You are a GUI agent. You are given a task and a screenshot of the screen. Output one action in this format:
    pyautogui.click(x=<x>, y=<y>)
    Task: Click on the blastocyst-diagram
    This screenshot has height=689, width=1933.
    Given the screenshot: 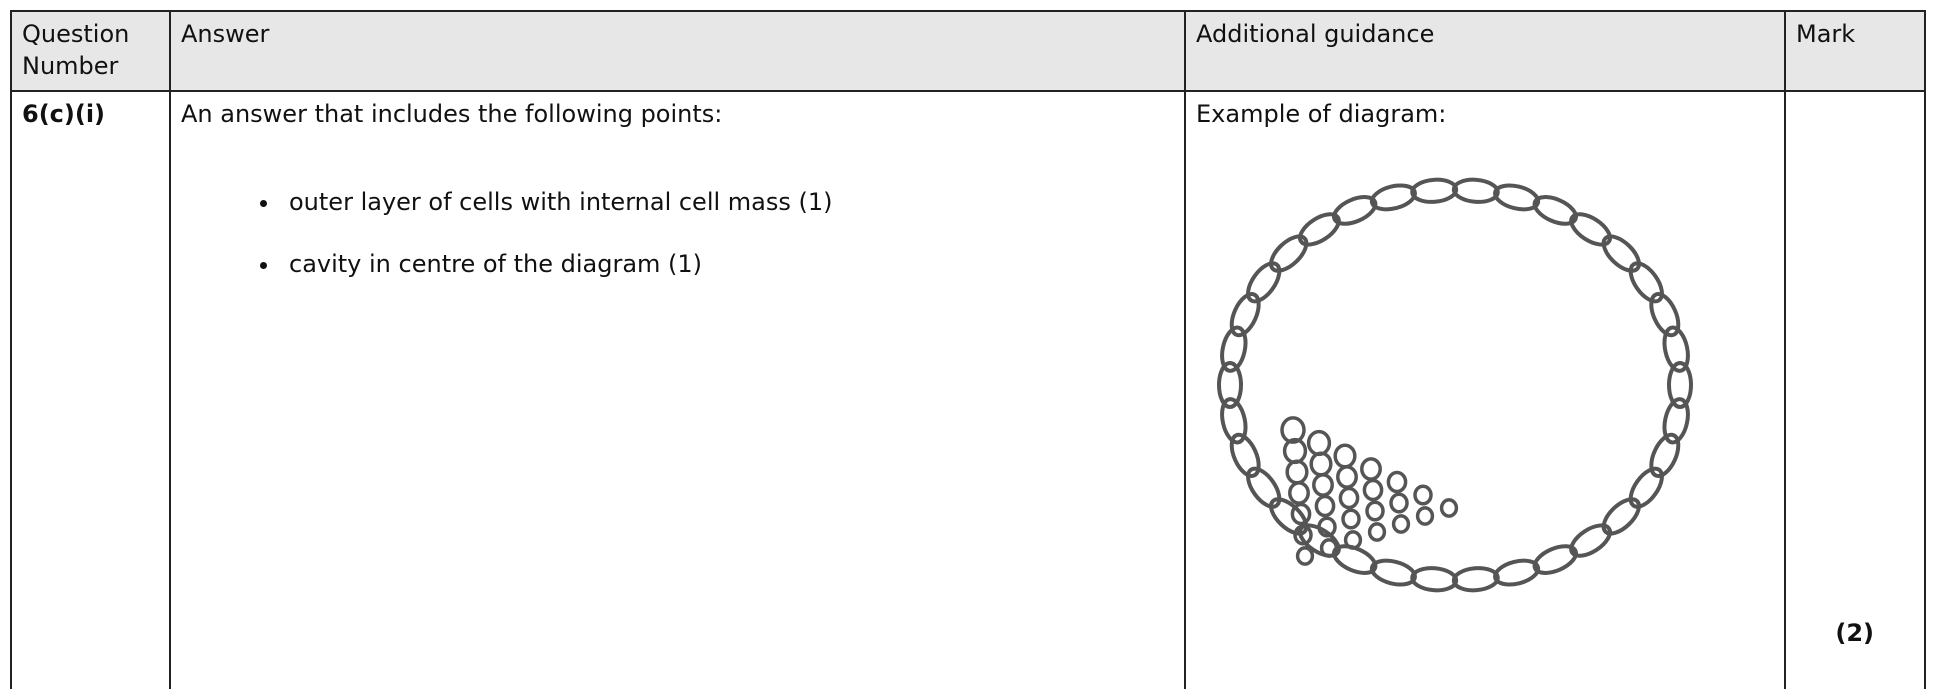 What is the action you would take?
    pyautogui.click(x=1455, y=385)
    